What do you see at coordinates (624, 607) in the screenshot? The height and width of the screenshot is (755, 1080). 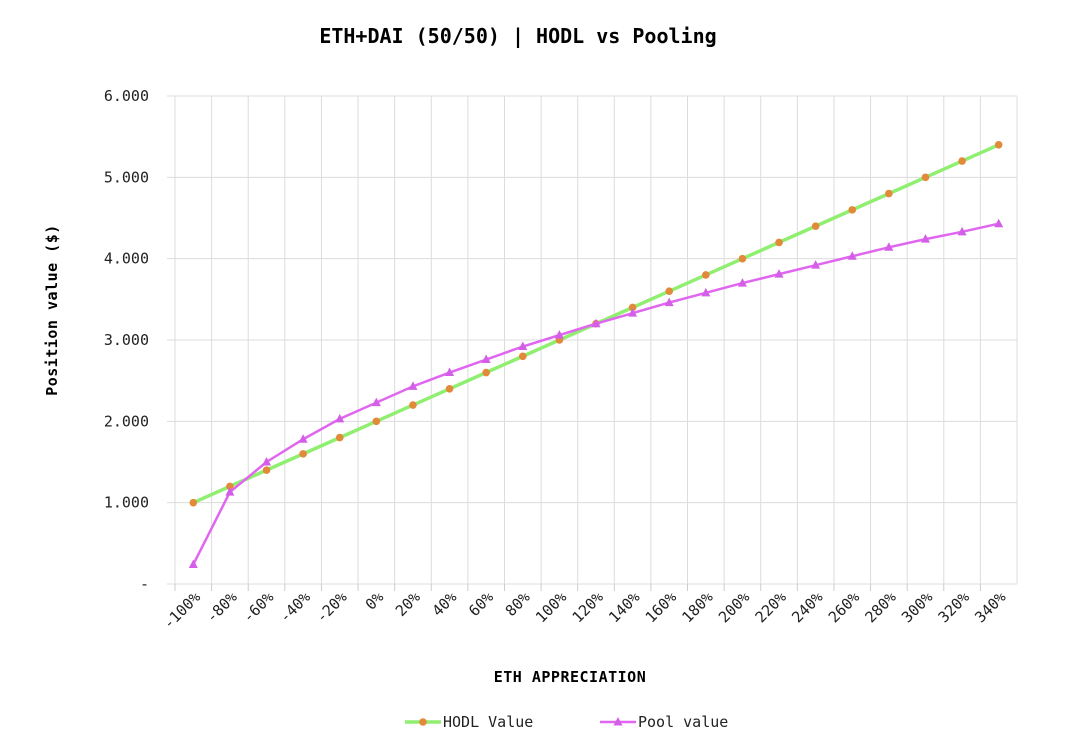 I see `x-tick-label: 140%` at bounding box center [624, 607].